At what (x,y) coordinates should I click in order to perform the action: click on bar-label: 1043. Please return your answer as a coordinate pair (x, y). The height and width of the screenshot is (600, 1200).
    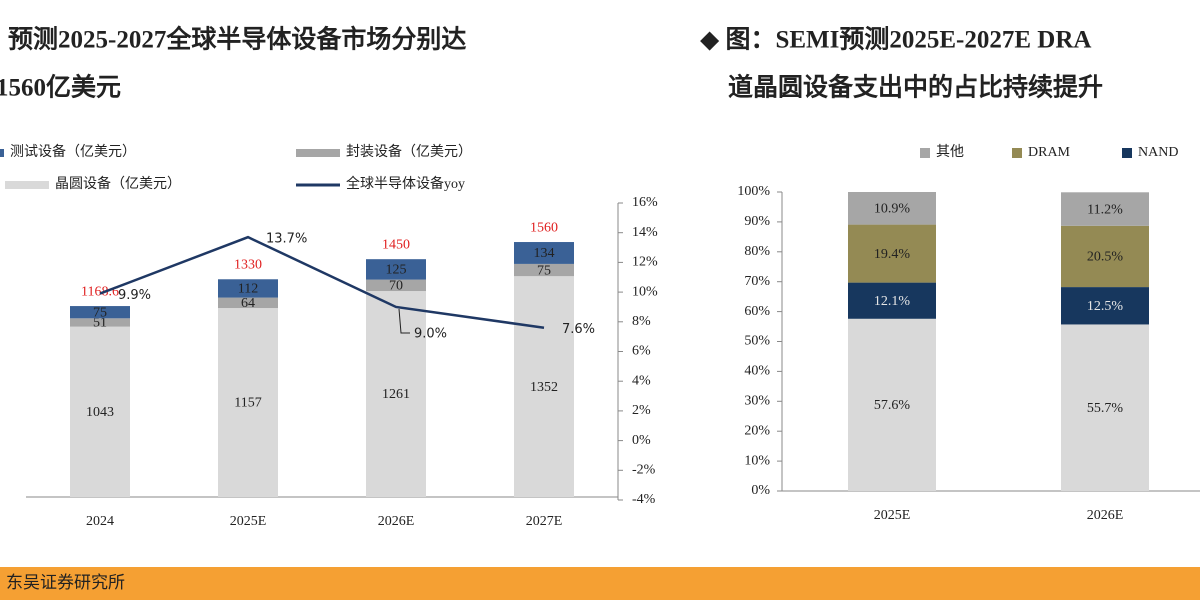
    Looking at the image, I should click on (100, 412).